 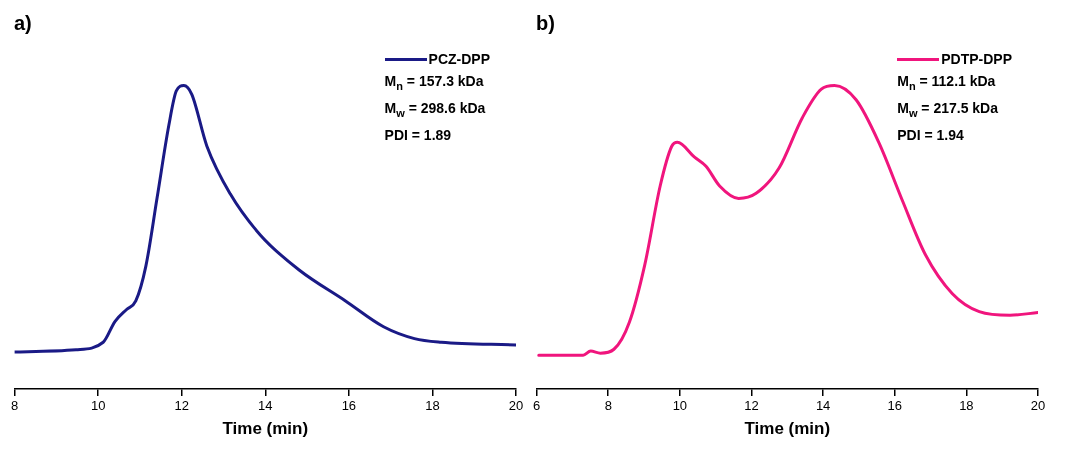 What do you see at coordinates (23, 22) in the screenshot?
I see `chart-title: a)` at bounding box center [23, 22].